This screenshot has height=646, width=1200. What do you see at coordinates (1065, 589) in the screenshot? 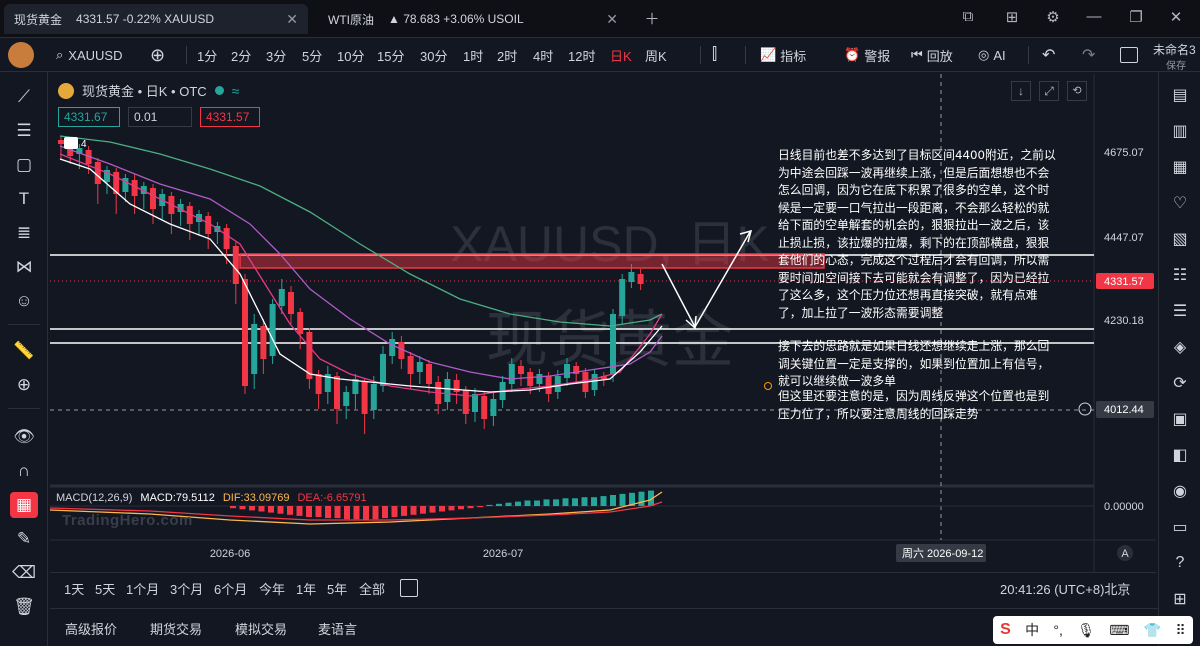
I see `clock-display: 20:41:26 (UTC+8)北京` at bounding box center [1065, 589].